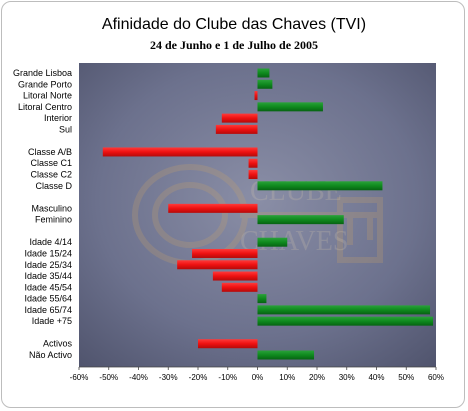 Image resolution: width=468 pixels, height=411 pixels. I want to click on x-tick-label: 40%, so click(376, 377).